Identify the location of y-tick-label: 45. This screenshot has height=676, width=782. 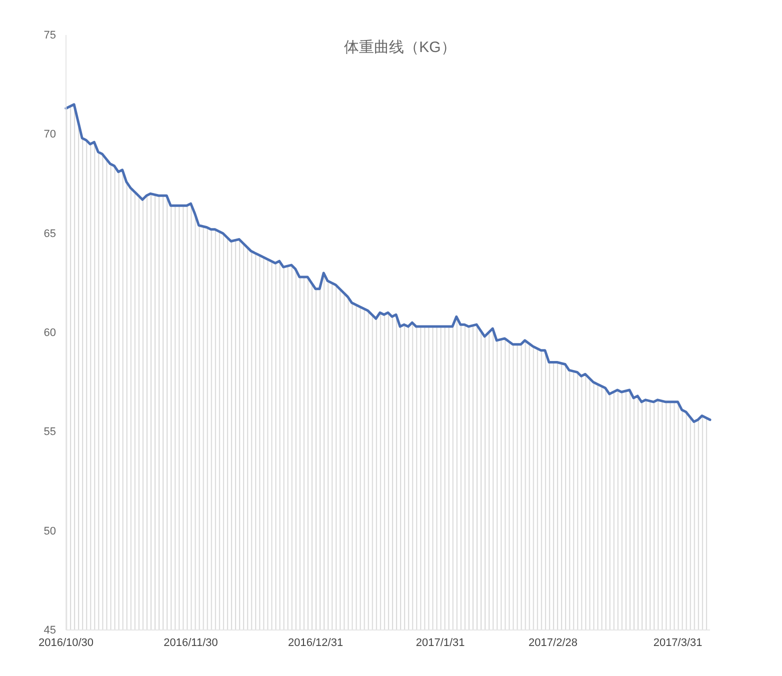
(50, 630).